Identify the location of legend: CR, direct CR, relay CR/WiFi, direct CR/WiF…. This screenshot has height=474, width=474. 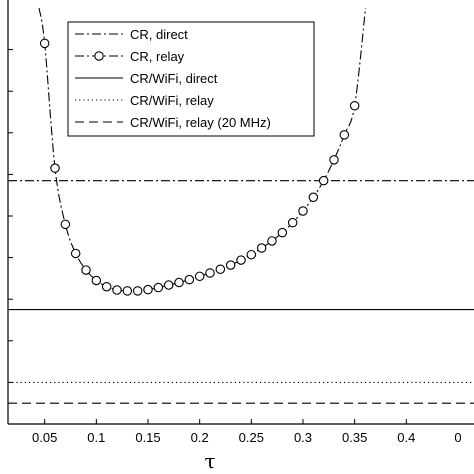
(191, 79).